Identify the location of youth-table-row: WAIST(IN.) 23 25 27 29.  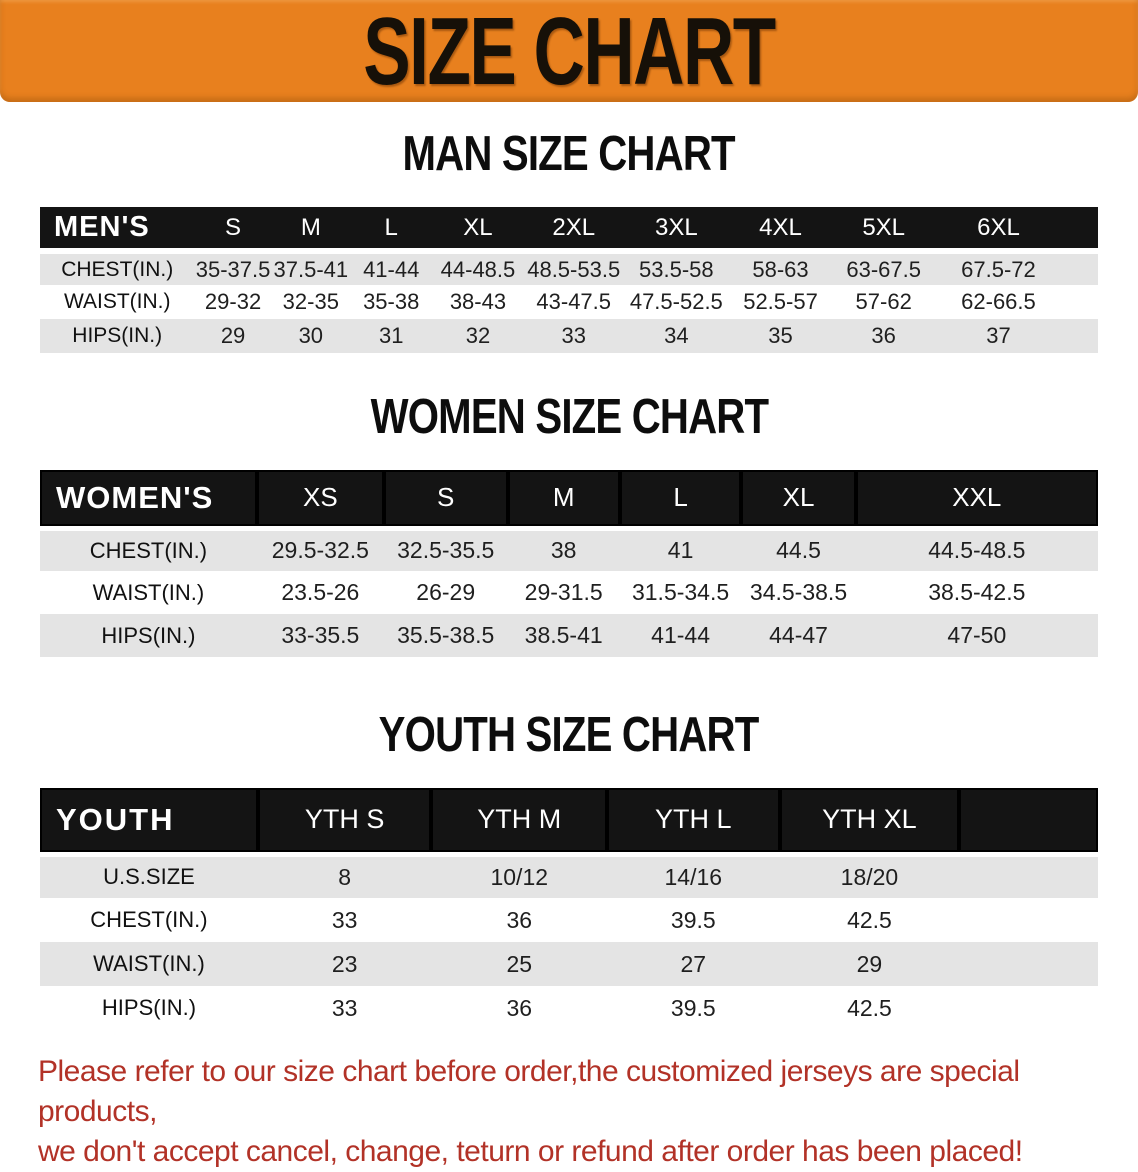
(569, 964).